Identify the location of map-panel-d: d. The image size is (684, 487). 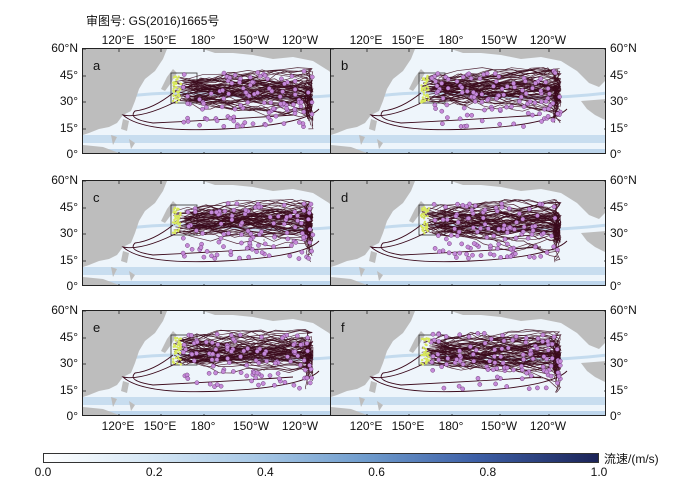
(468, 233).